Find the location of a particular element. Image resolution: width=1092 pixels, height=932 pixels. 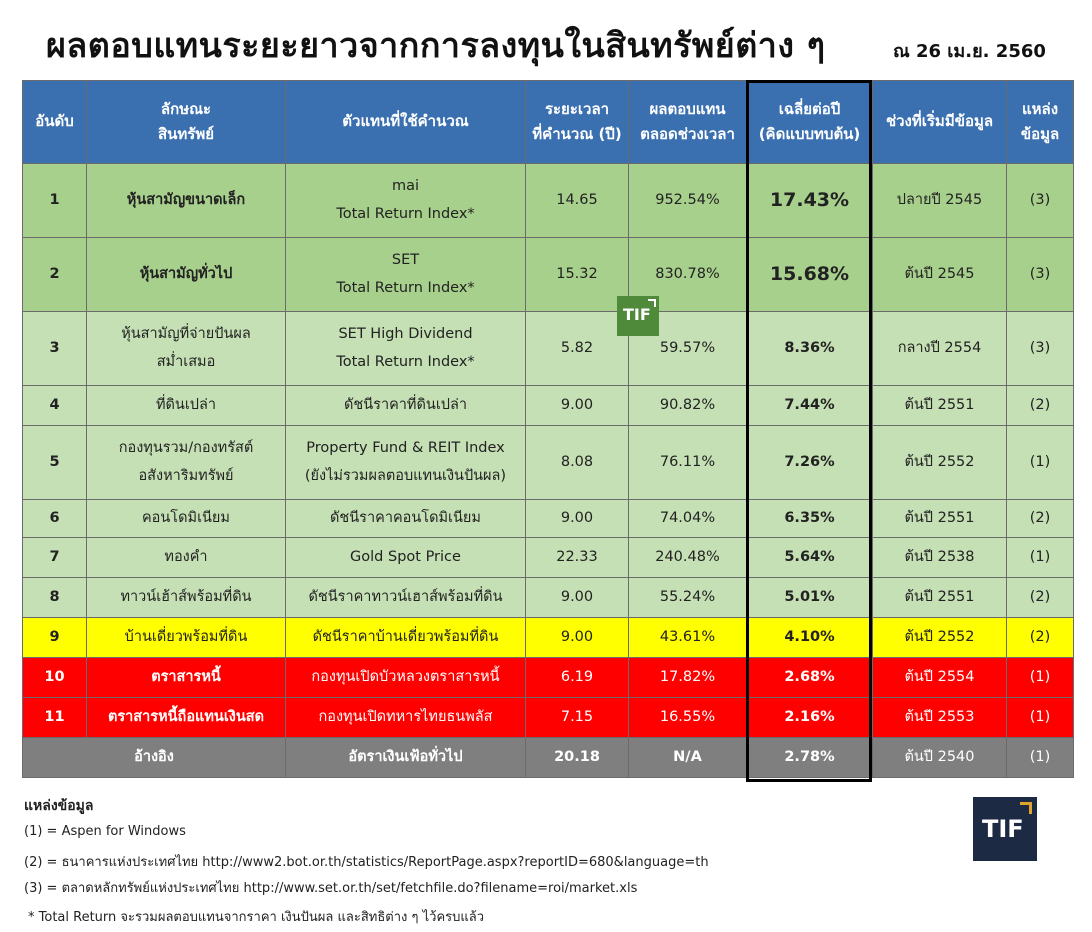

index-cell-line1: Property Fund & REIT Index is located at coordinates (405, 447).